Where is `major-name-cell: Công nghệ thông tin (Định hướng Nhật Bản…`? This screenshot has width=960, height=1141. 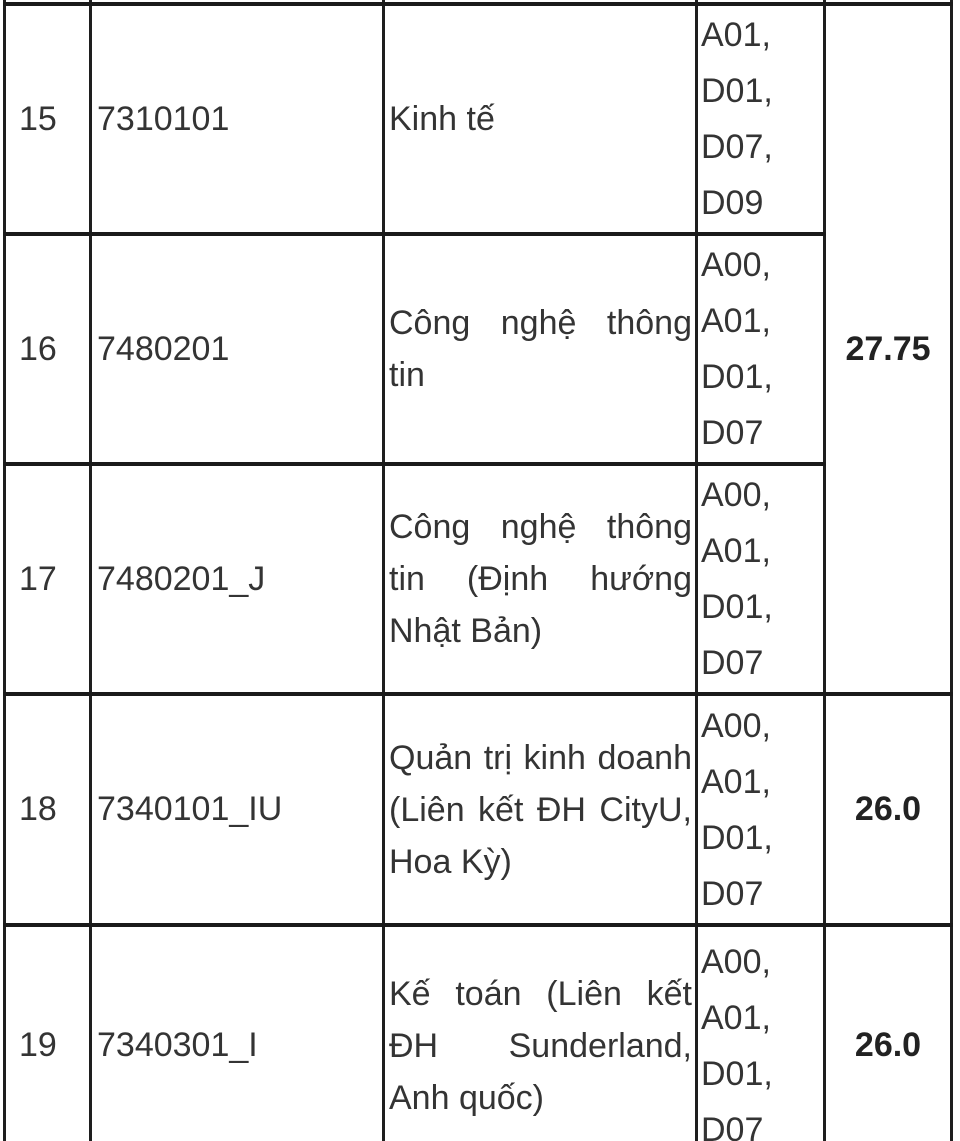 major-name-cell: Công nghệ thông tin (Định hướng Nhật Bản… is located at coordinates (539, 580).